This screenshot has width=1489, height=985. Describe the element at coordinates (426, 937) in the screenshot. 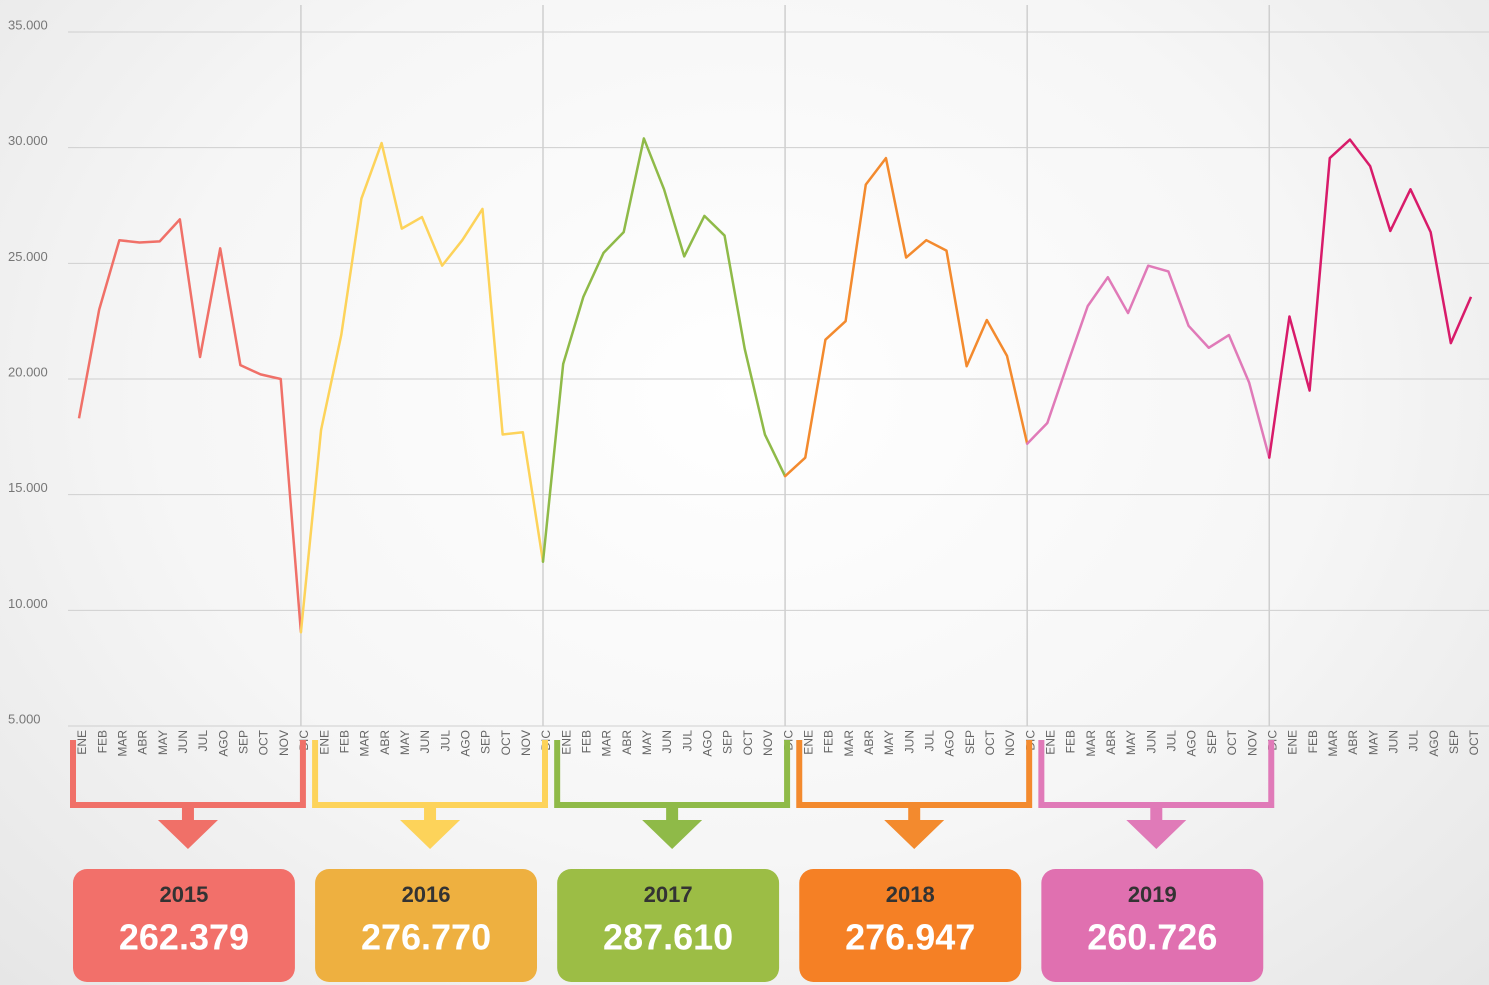

I see `year-total: 276.770` at that location.